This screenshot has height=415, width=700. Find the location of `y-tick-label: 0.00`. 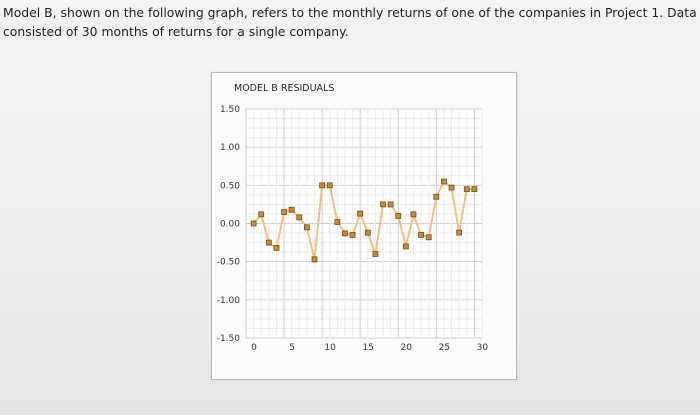

y-tick-label: 0.00 is located at coordinates (230, 225).